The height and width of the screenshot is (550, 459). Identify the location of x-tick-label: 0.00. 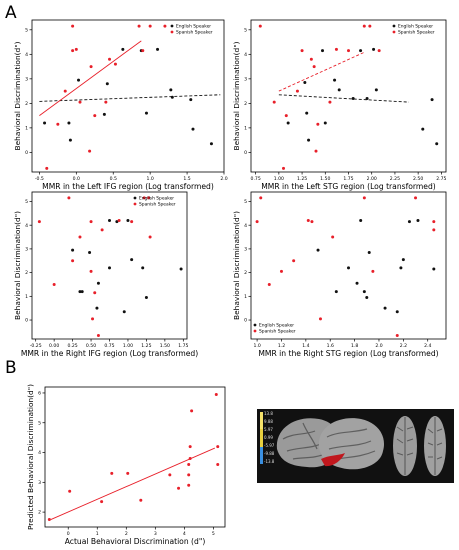
(54, 346).